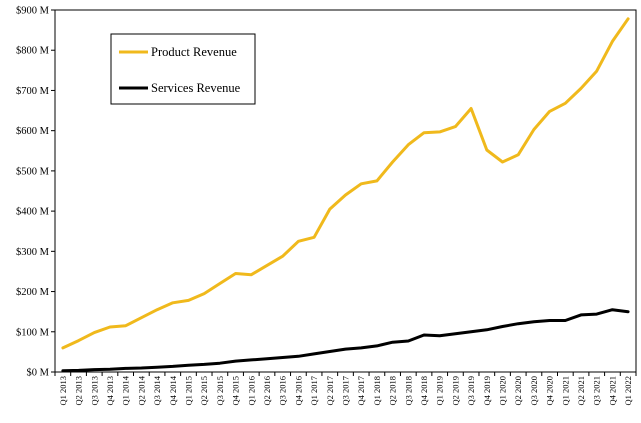  Describe the element at coordinates (393, 391) in the screenshot. I see `x-tick-label: Q2 2018` at that location.